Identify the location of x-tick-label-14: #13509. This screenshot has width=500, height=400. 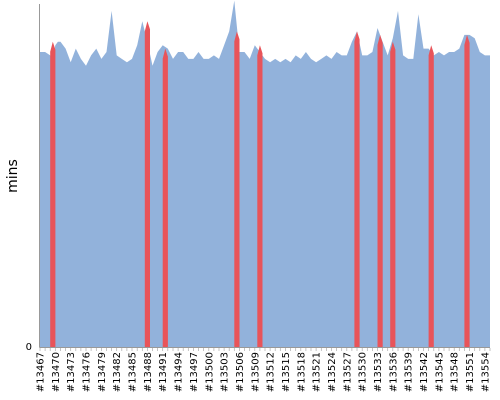
(255, 372).